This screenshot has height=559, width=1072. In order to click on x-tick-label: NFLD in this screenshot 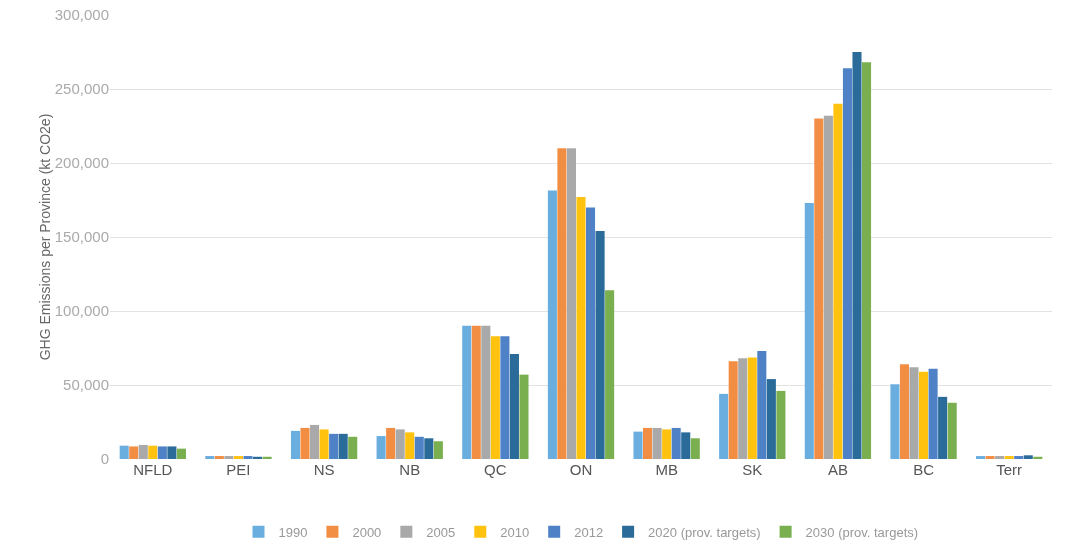, I will do `click(153, 469)`.